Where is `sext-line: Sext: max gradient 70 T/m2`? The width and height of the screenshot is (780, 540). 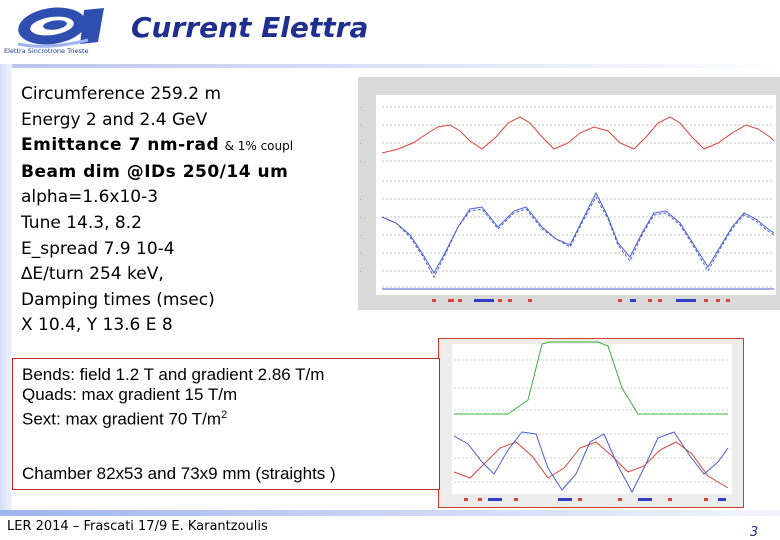
sext-line: Sext: max gradient 70 T/m2 is located at coordinates (173, 417).